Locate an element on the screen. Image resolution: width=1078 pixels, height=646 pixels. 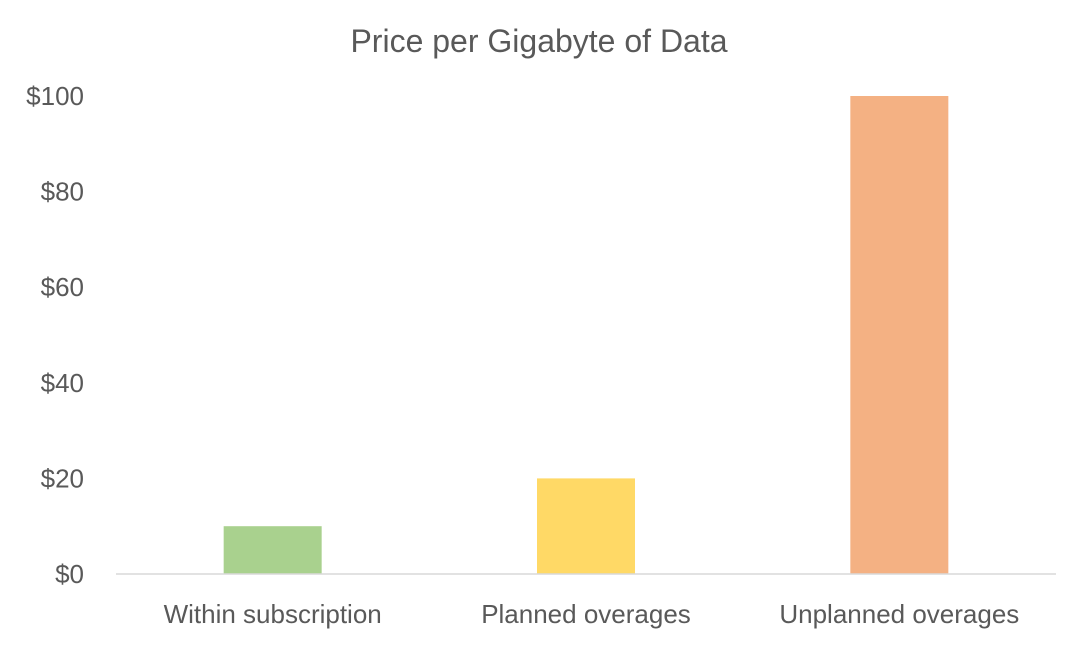
y-tick-label: $100 is located at coordinates (55, 96).